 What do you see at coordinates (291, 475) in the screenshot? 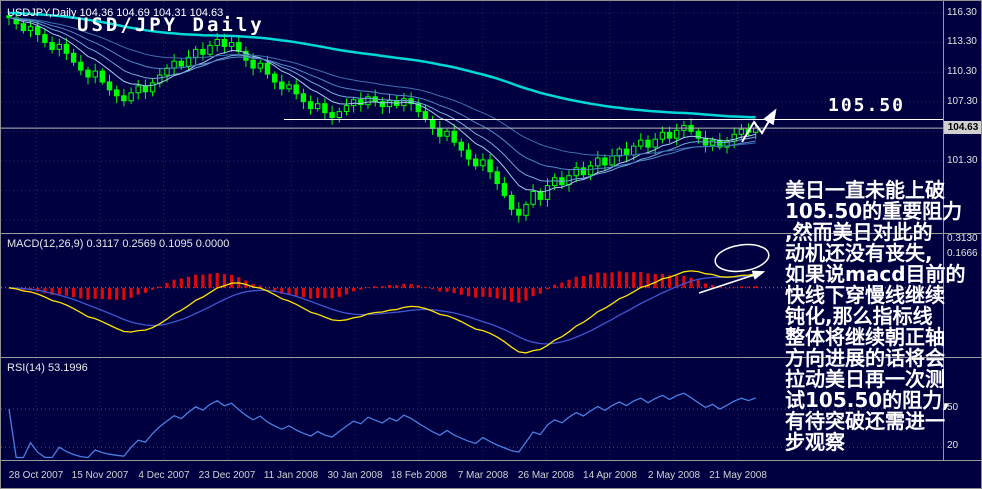
I see `time-axis-label: 11 Jan 2008` at bounding box center [291, 475].